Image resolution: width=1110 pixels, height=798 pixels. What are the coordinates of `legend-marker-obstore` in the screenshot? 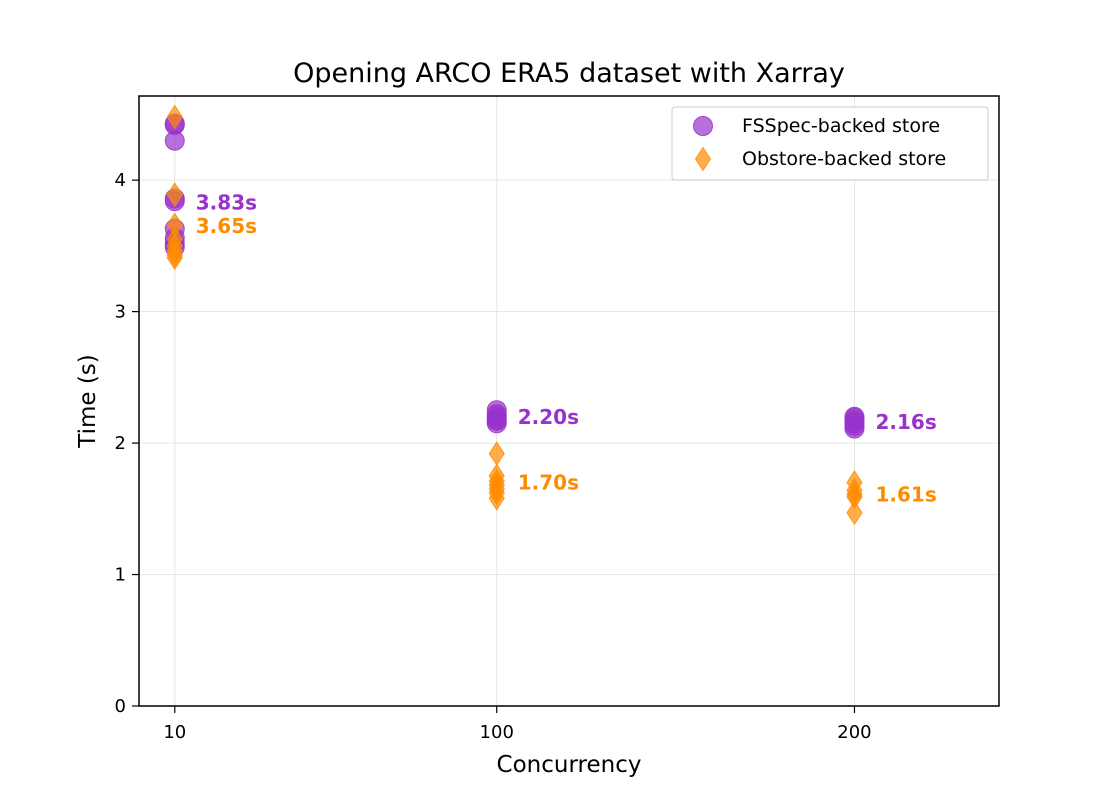 It's located at (703, 159).